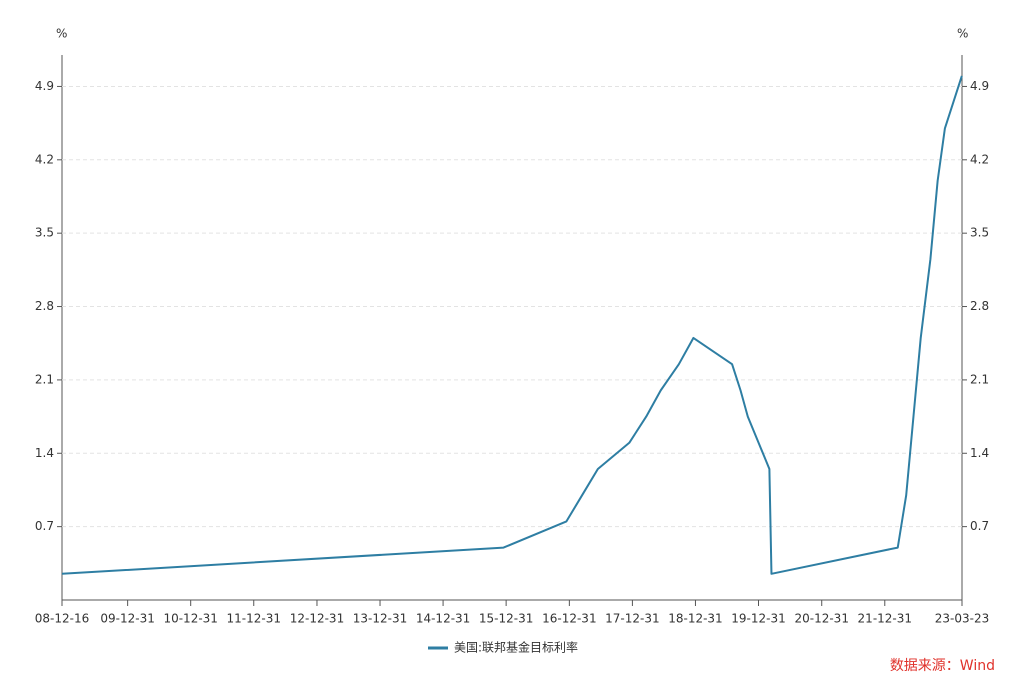 This screenshot has height=685, width=1024. I want to click on y-tick-label: 3.5, so click(44, 233).